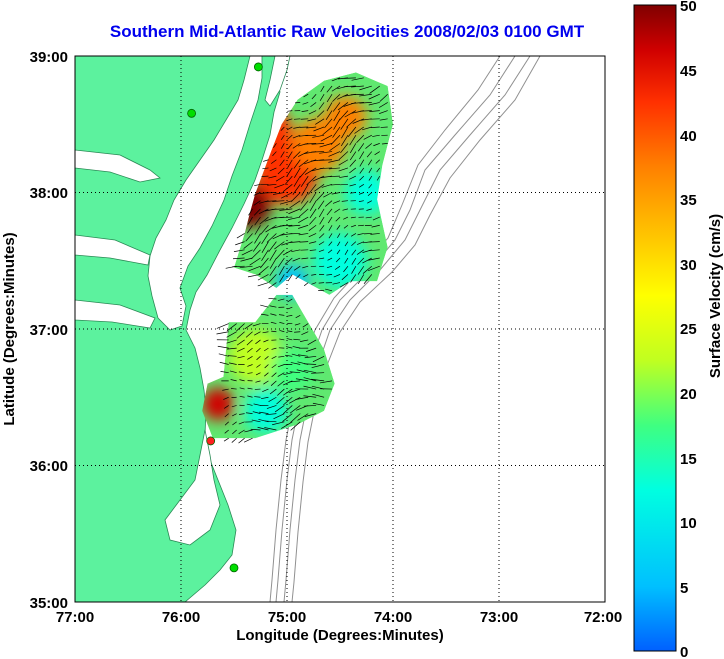 Image resolution: width=724 pixels, height=659 pixels. Describe the element at coordinates (684, 651) in the screenshot. I see `colorbar-tick: 0` at that location.